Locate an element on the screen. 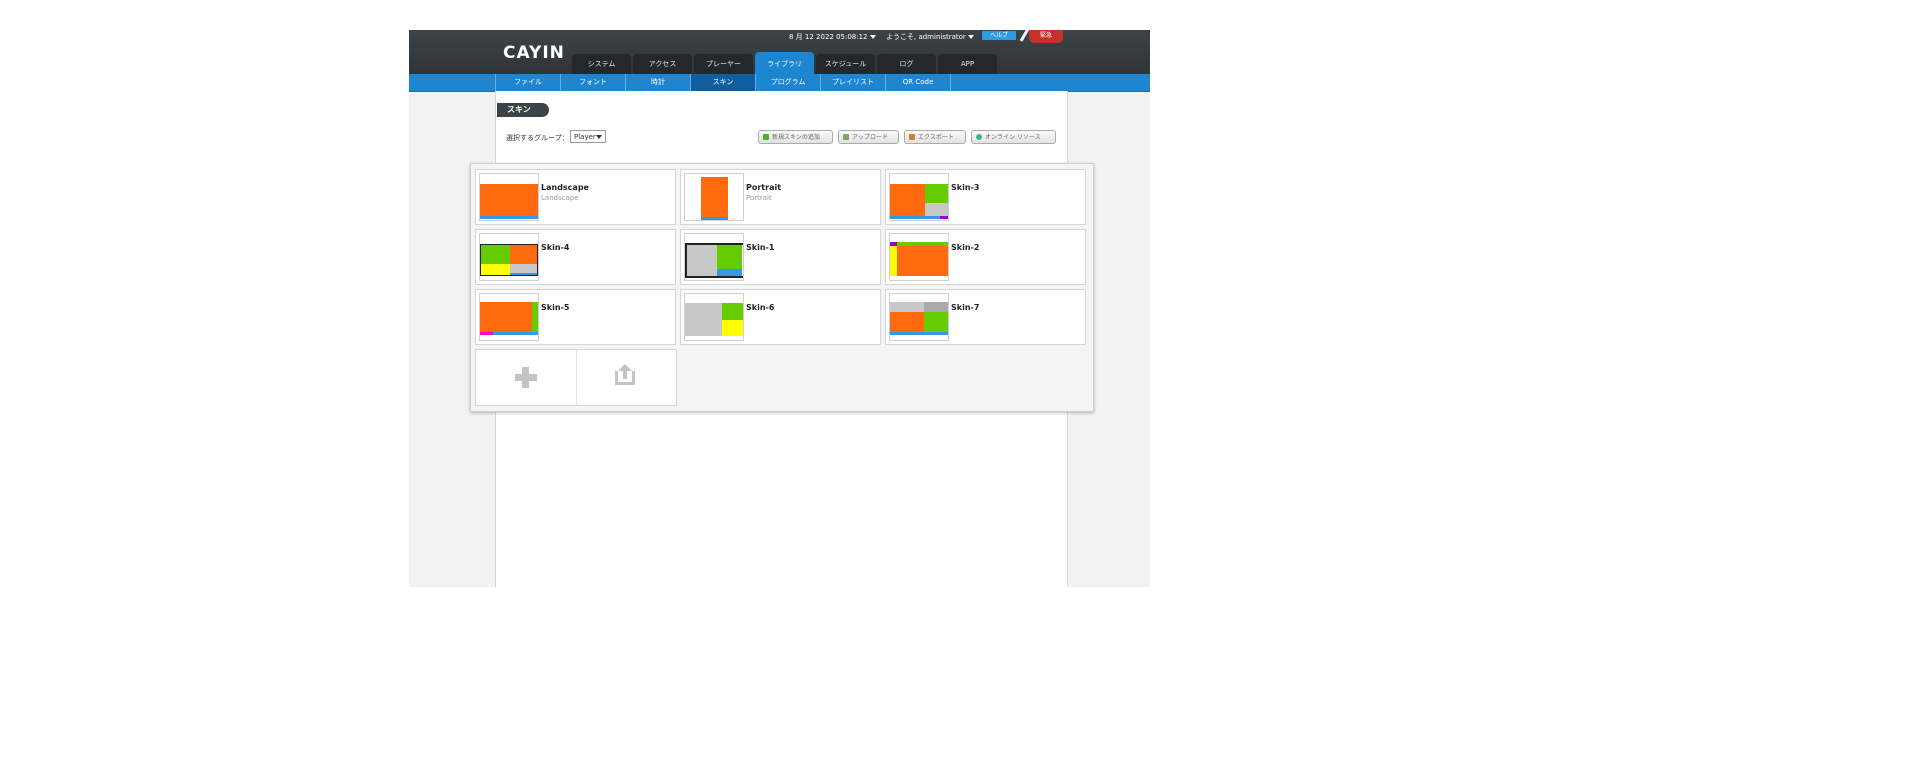 The height and width of the screenshot is (760, 1920). sub-navigation: ファイル フォント 時計 スキン プログラム プレイリスト QR Code is located at coordinates (779, 83).